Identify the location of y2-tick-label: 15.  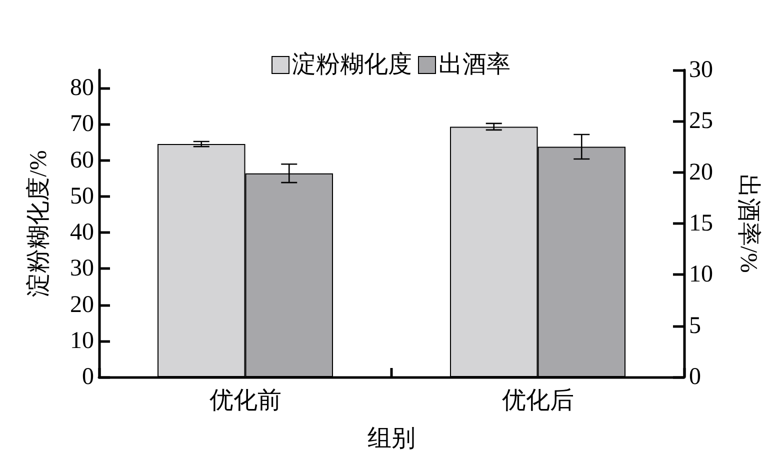
(701, 223).